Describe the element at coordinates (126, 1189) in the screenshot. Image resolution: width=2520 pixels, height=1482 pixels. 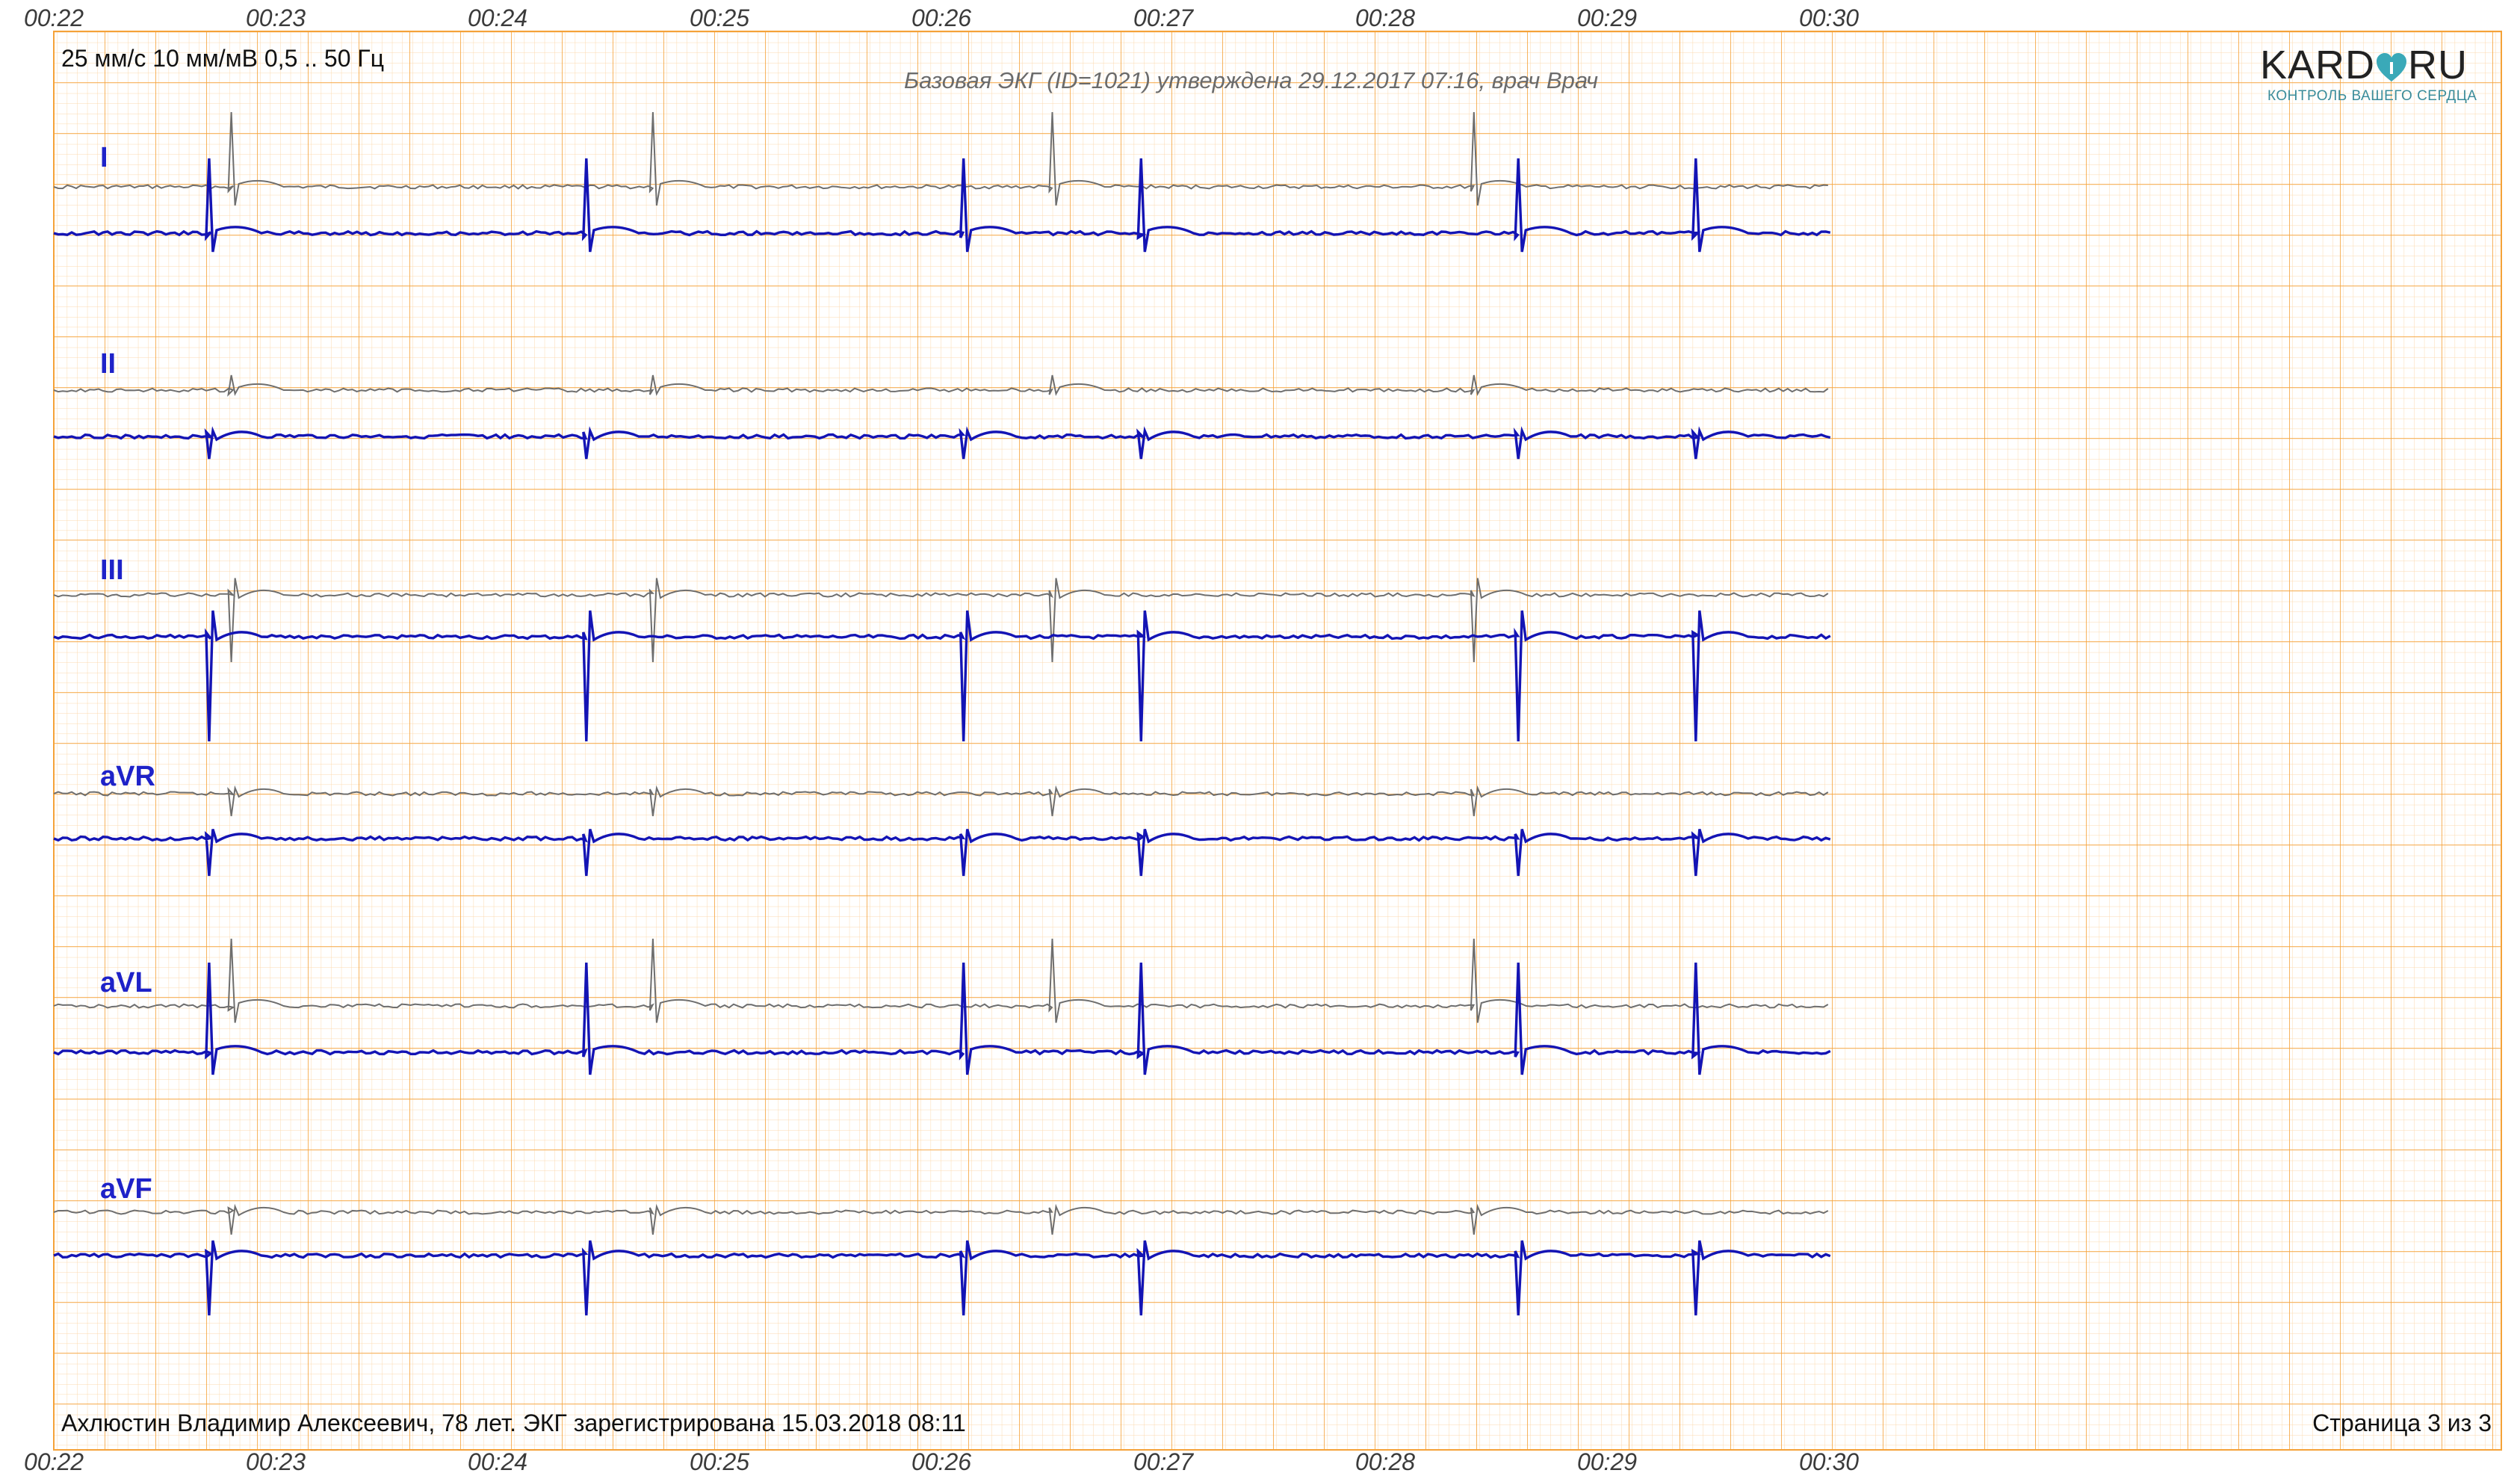
I see `lead-label: aVF` at that location.